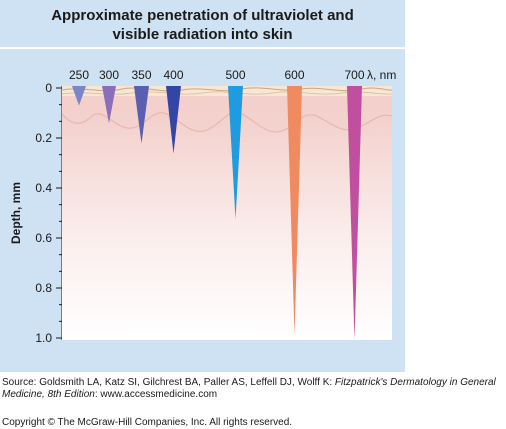 This screenshot has height=429, width=506. I want to click on beam-400nm, so click(173, 120).